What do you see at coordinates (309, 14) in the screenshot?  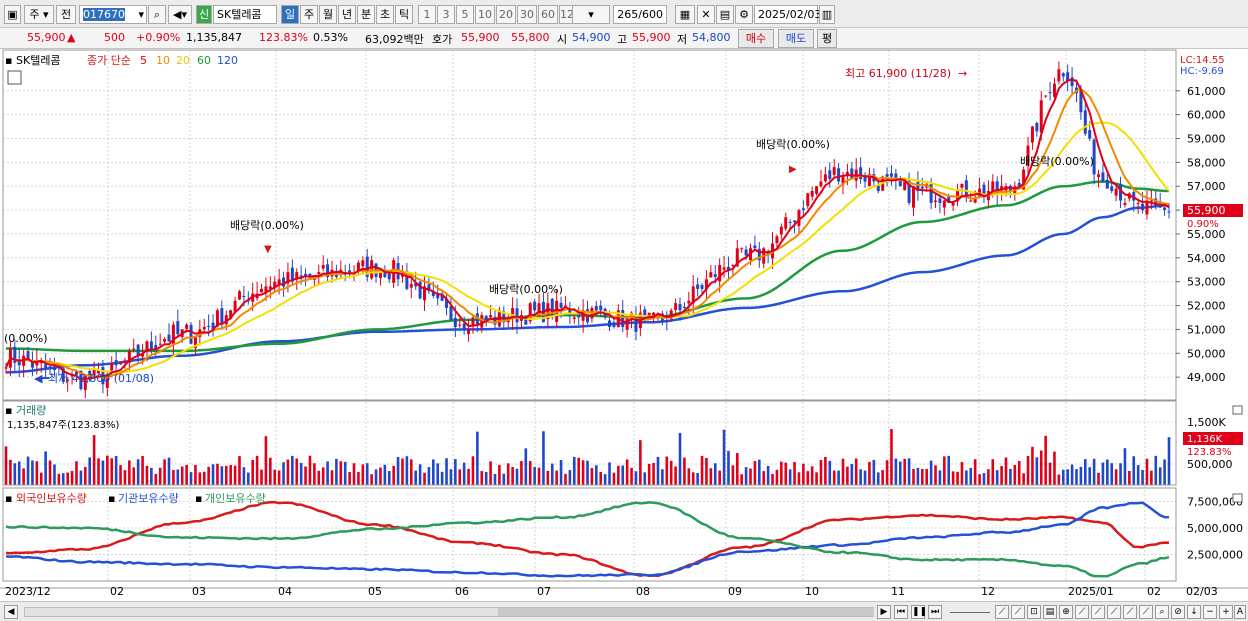 I see `period-tab: 주` at bounding box center [309, 14].